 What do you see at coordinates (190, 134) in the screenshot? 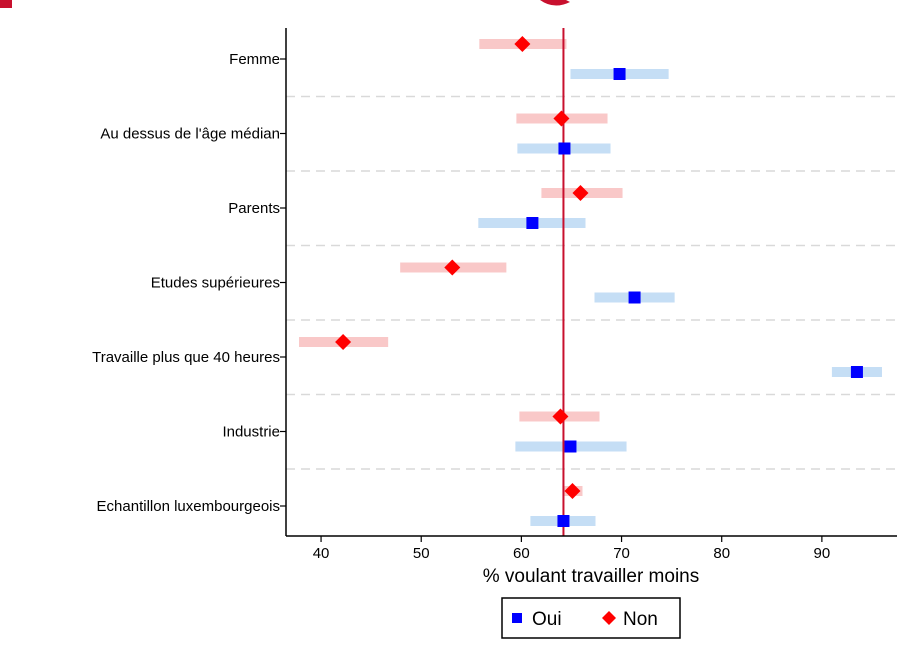
I see `category-label: Au dessus de l'âge médian` at bounding box center [190, 134].